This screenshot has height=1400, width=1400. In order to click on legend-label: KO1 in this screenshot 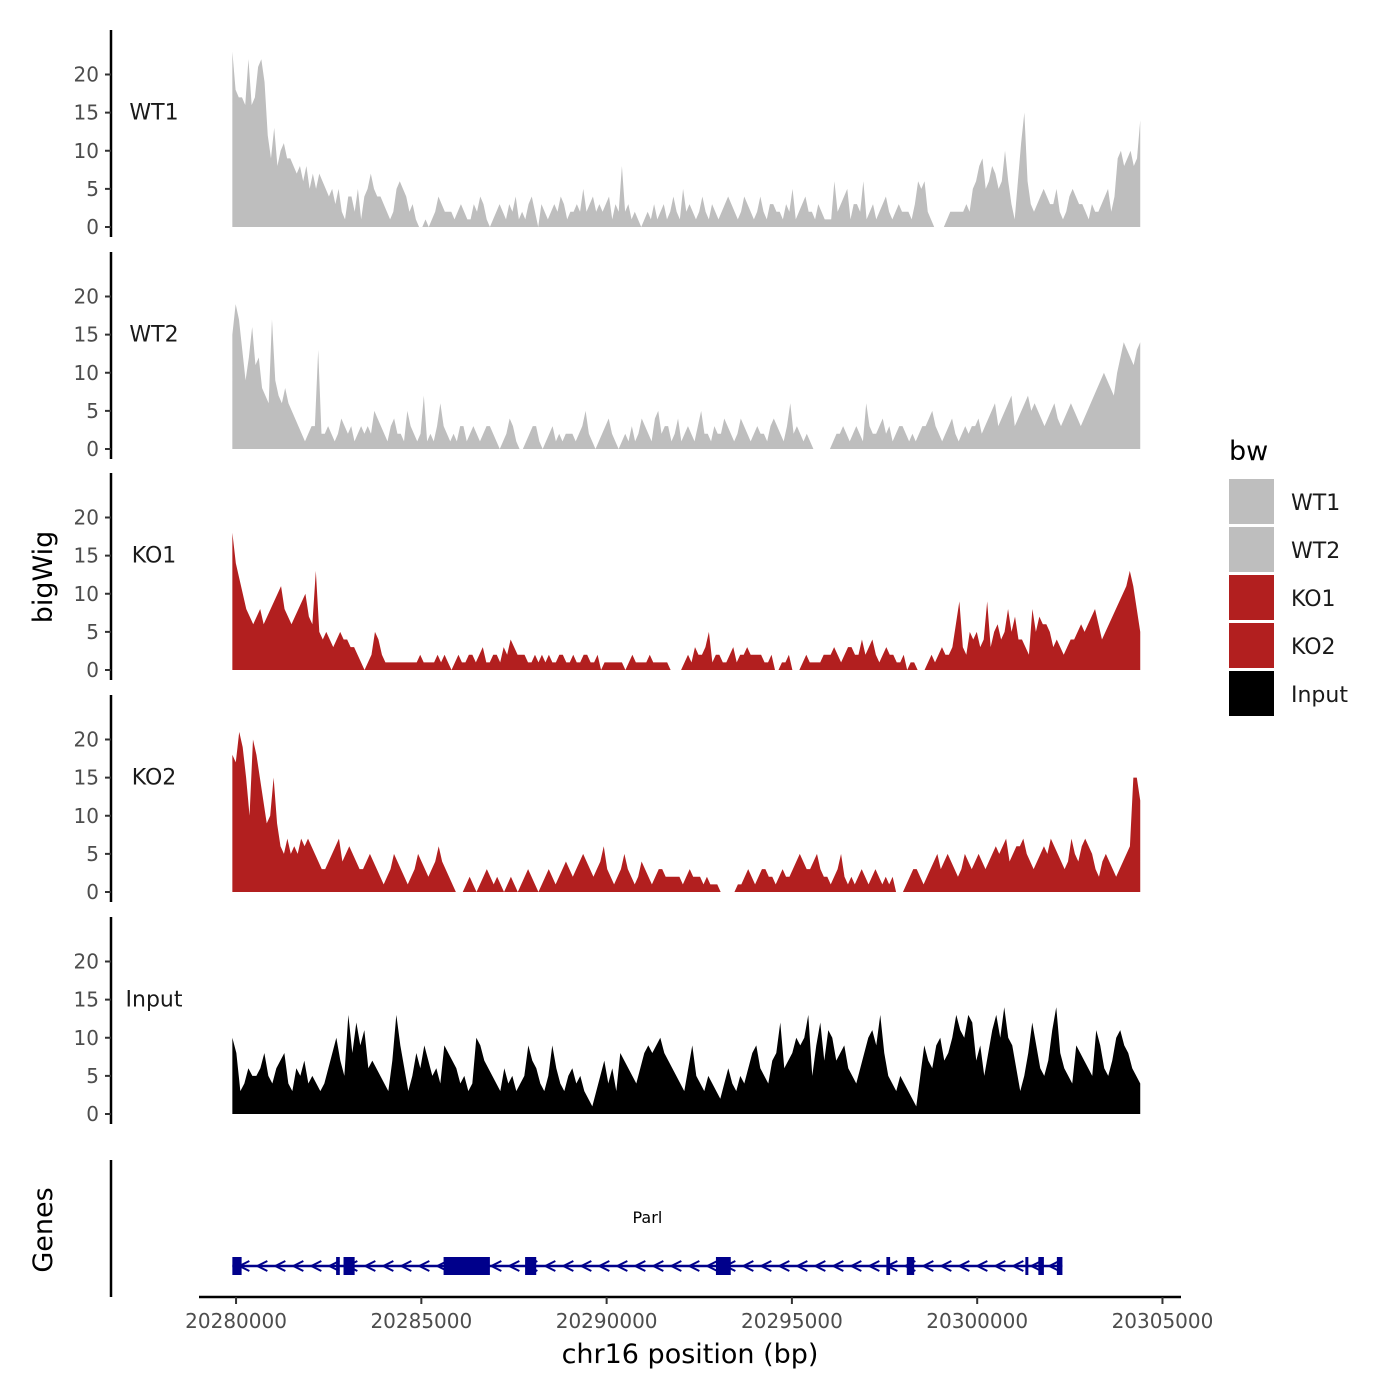, I will do `click(1313, 599)`.